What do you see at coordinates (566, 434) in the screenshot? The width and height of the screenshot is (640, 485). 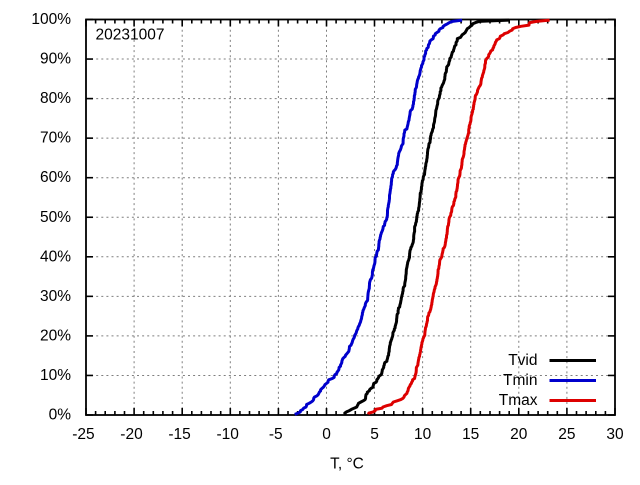 I see `svg-text: 25` at bounding box center [566, 434].